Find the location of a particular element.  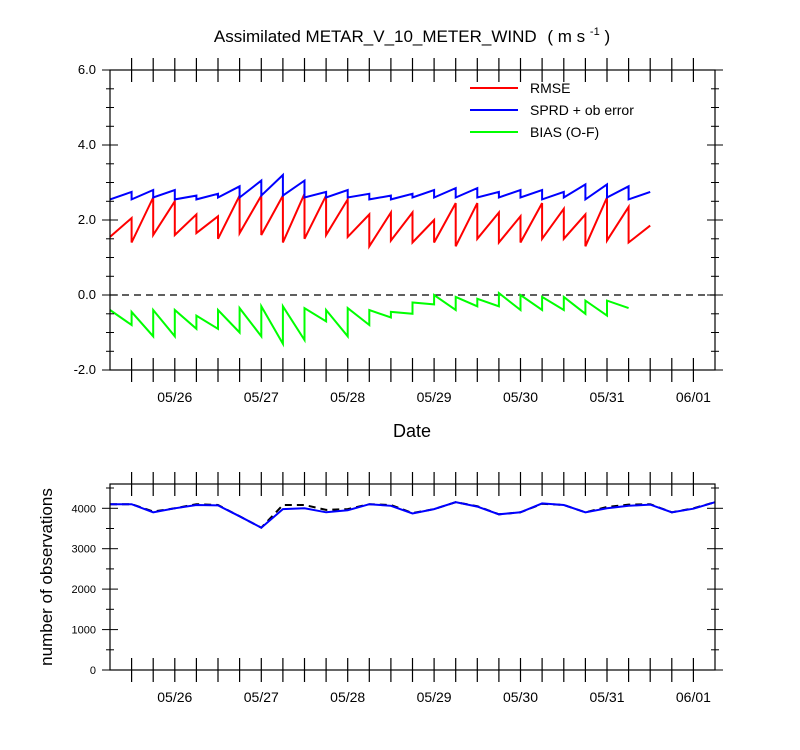

legend-label-bias: BIAS (O-F) is located at coordinates (564, 132).